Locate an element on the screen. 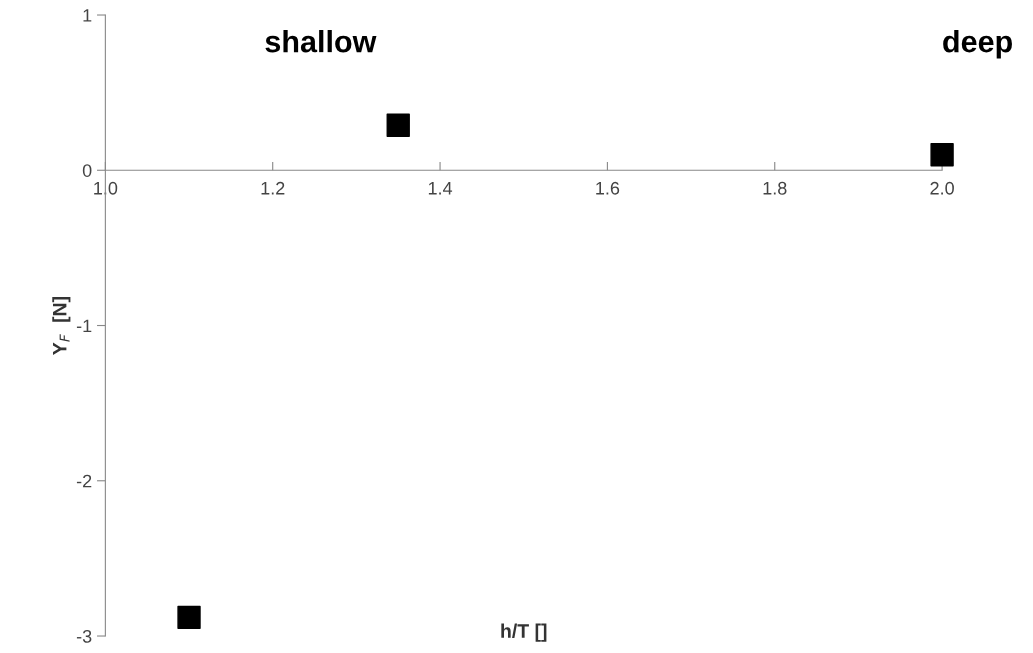 This screenshot has height=653, width=1033. y-axis-title: Y$_{F}$ [N] is located at coordinates (61, 326).